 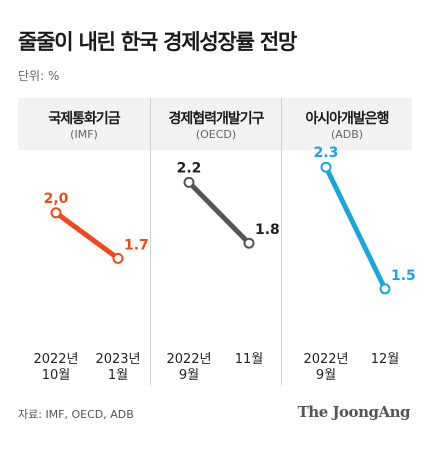 I want to click on data-label: 1.5, so click(x=403, y=276).